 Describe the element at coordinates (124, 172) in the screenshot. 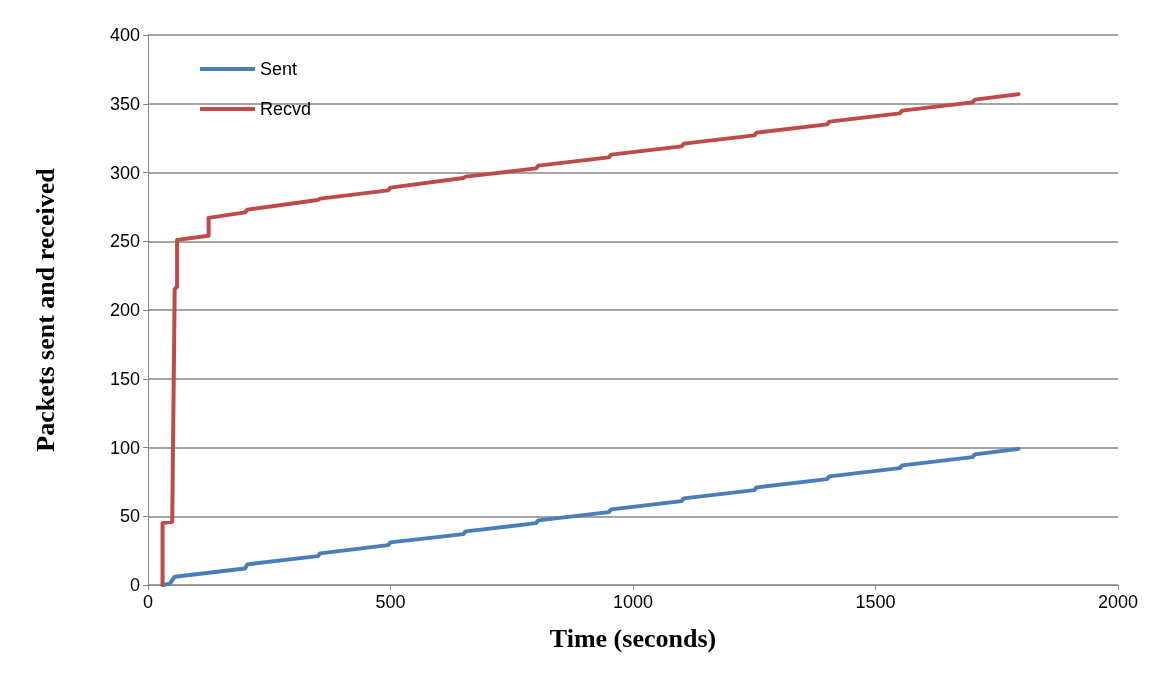

I see `y-tick-label: 300` at that location.